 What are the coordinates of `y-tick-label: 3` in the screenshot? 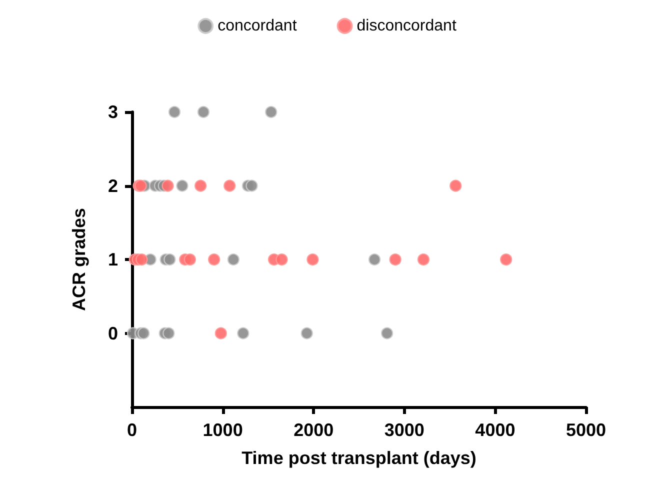 It's located at (113, 112).